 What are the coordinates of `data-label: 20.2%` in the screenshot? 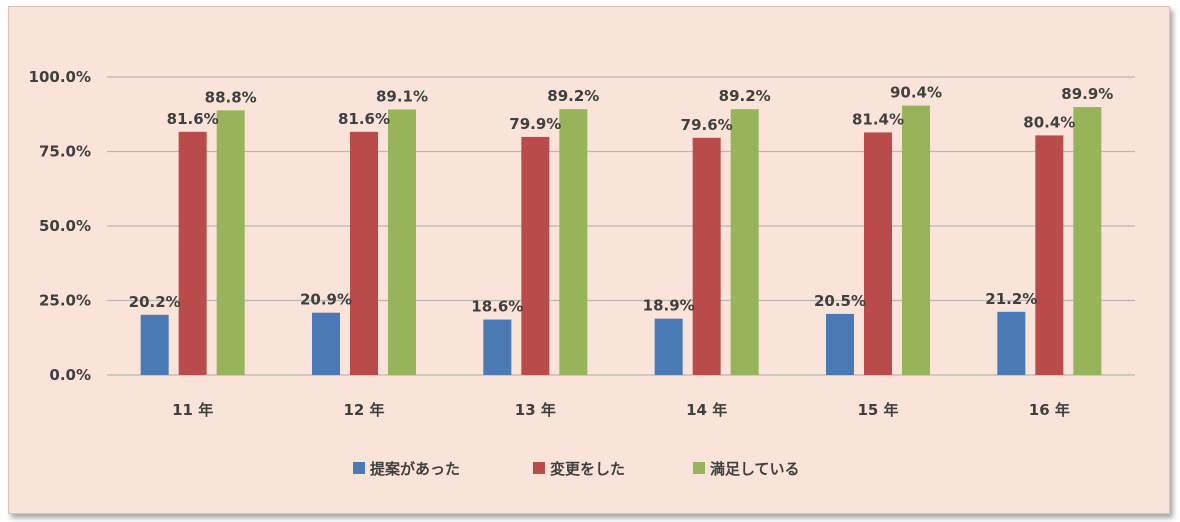 It's located at (155, 302).